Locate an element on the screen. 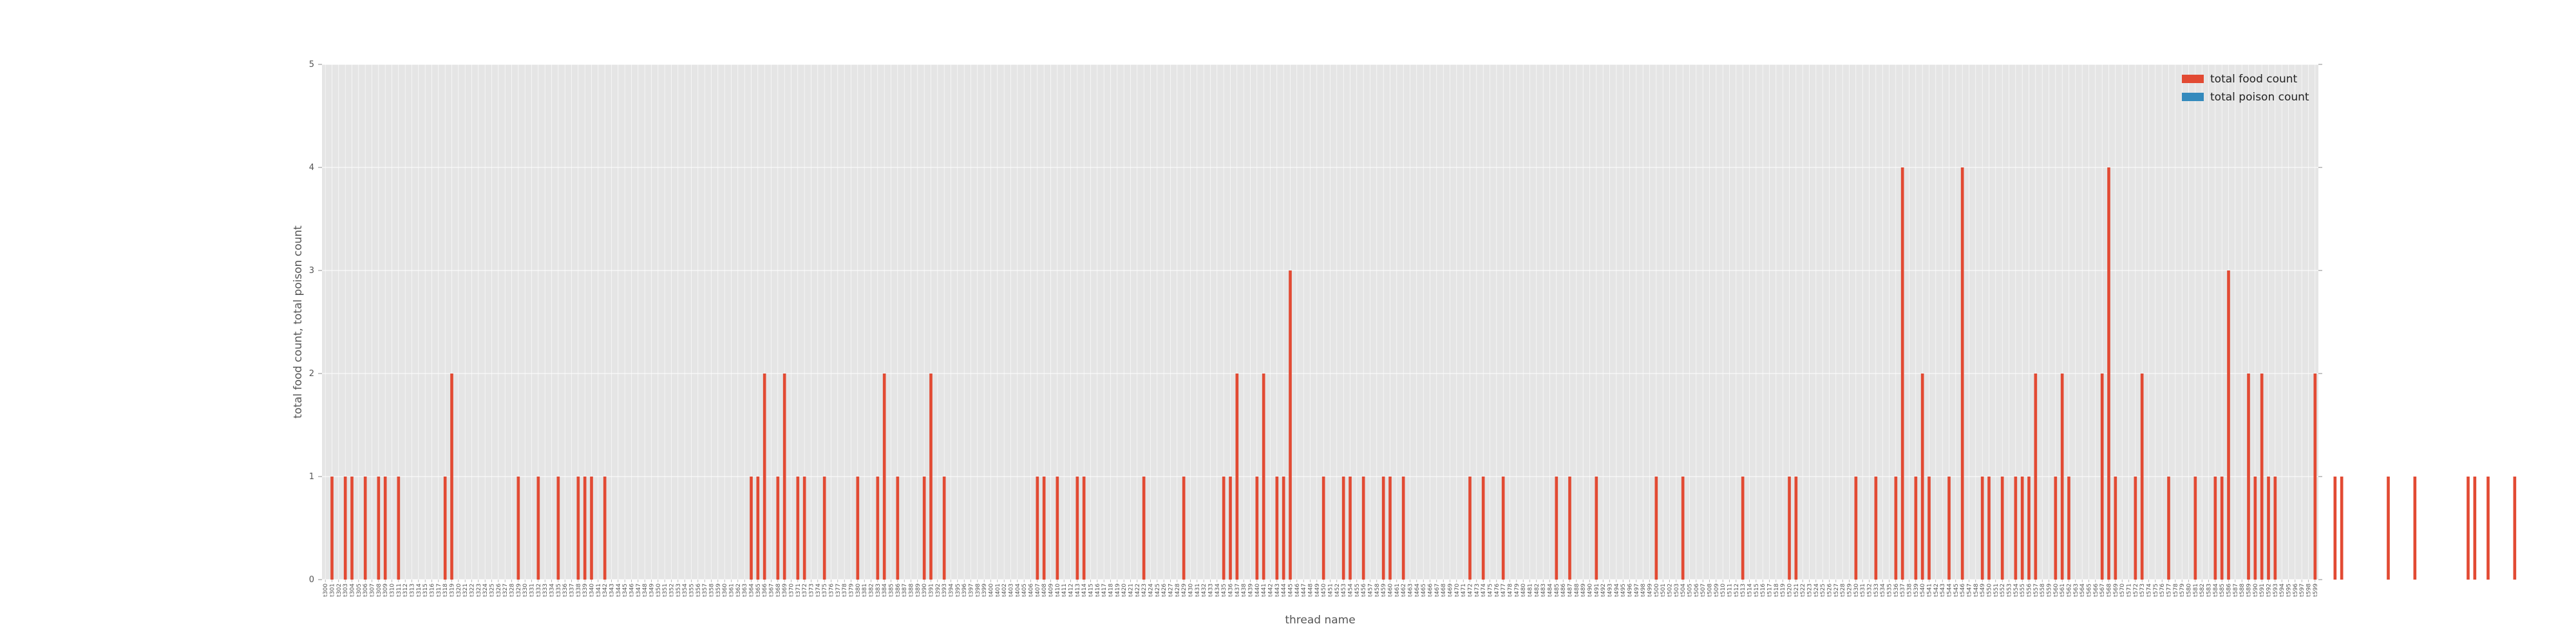 This screenshot has width=2576, height=644. x-tick-label: t497 is located at coordinates (1637, 590).